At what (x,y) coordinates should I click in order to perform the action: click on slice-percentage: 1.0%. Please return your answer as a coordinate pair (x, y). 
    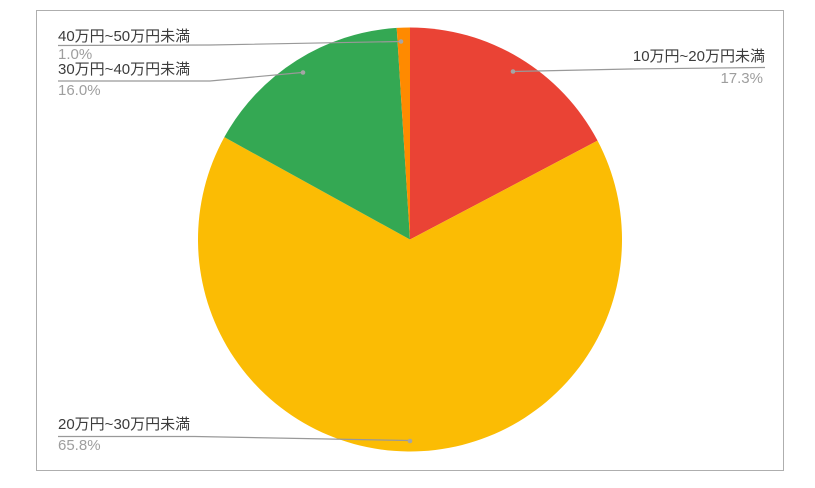
    Looking at the image, I should click on (75, 54).